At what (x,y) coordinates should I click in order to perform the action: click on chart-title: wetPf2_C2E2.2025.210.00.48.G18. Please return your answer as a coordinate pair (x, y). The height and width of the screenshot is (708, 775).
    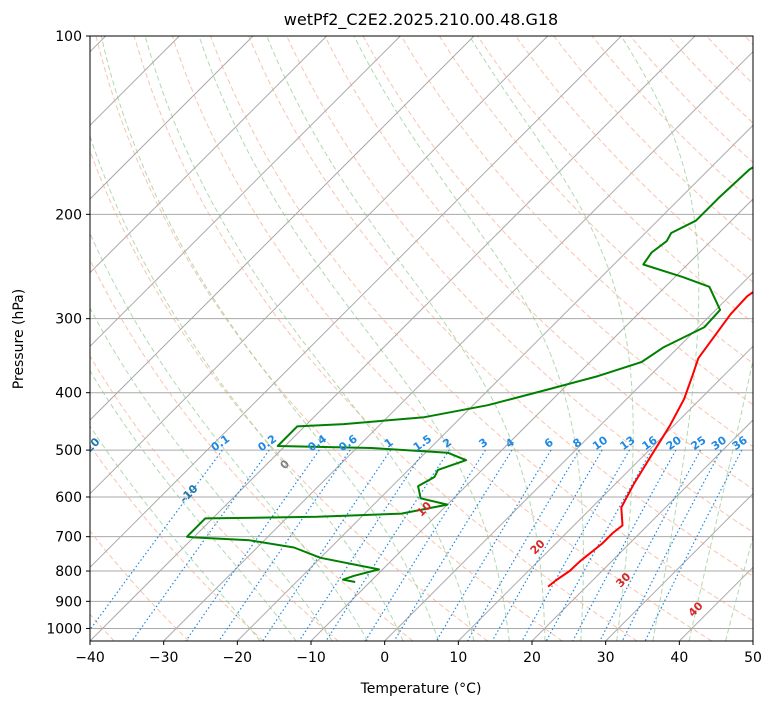
    Looking at the image, I should click on (421, 20).